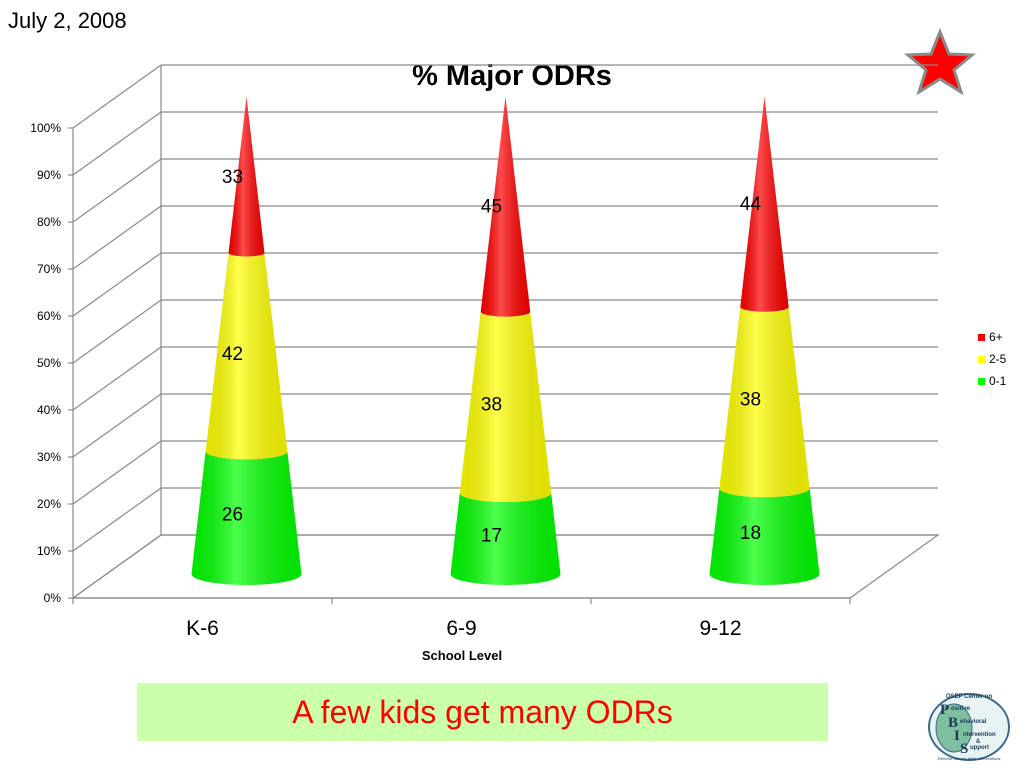 This screenshot has height=768, width=1024. Describe the element at coordinates (961, 709) in the screenshot. I see `logo-word-positive: ositive` at that location.